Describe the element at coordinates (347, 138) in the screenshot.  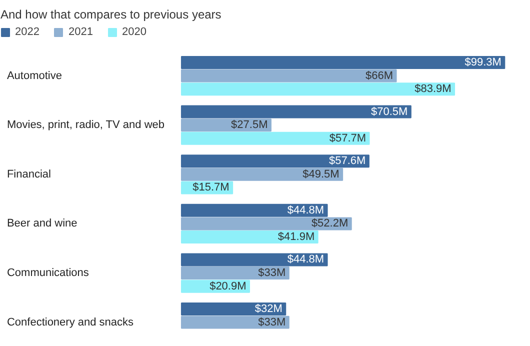
I see `data-label: $57.7M` at that location.